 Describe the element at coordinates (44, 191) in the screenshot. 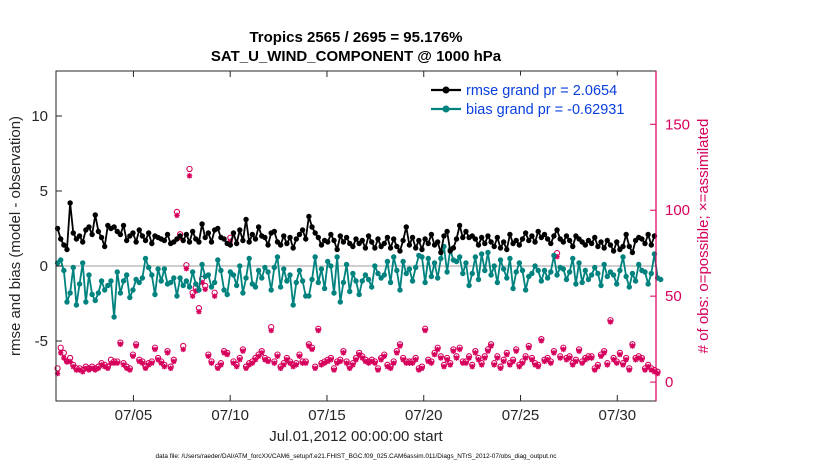

I see `y-left-tick-label: 5` at that location.